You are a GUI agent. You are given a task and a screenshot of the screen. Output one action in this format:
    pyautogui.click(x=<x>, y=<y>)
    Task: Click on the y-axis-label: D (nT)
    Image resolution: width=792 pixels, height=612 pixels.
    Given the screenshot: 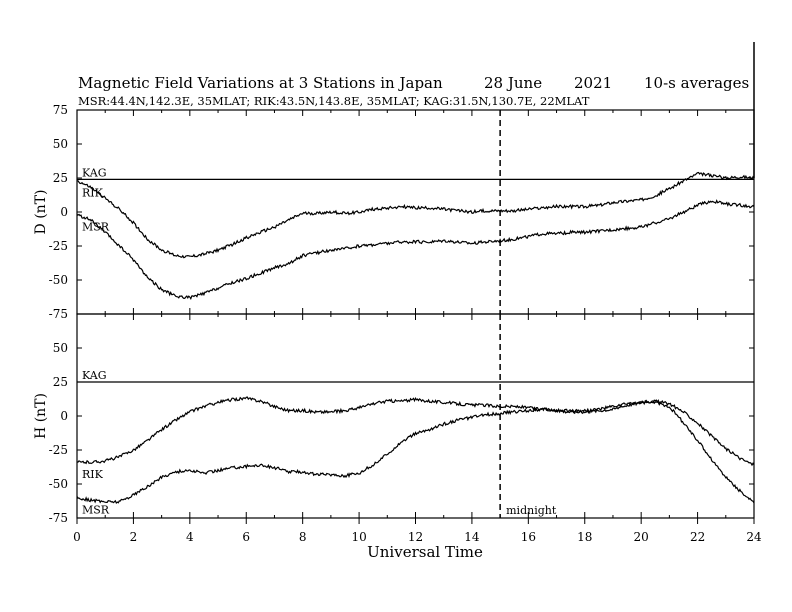 What is the action you would take?
    pyautogui.click(x=41, y=212)
    